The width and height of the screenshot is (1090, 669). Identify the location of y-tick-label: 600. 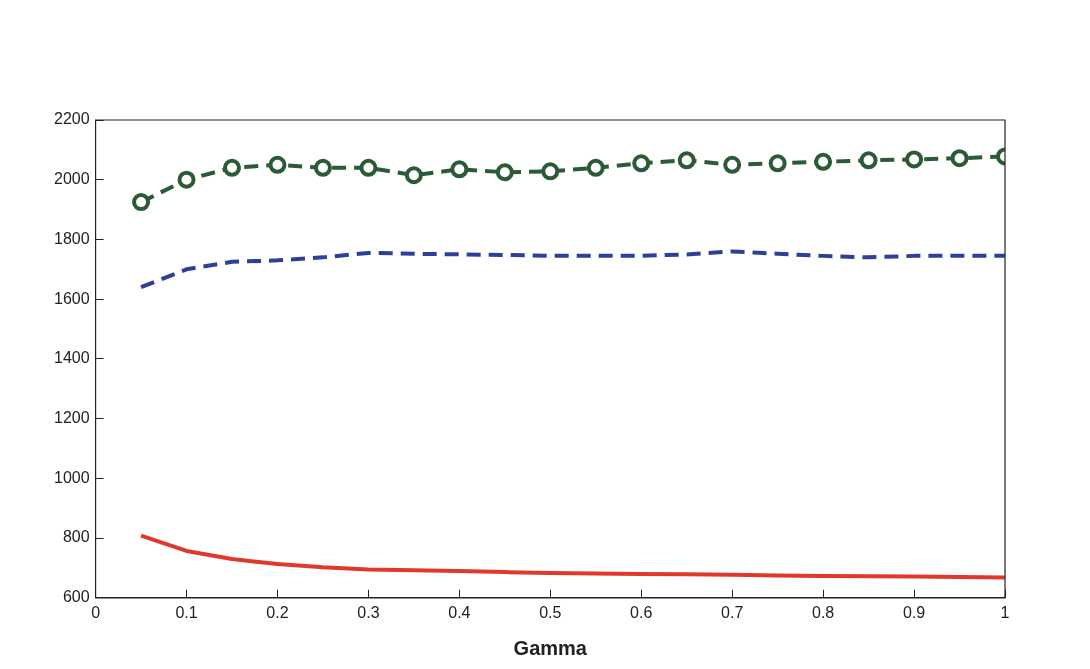
(76, 597).